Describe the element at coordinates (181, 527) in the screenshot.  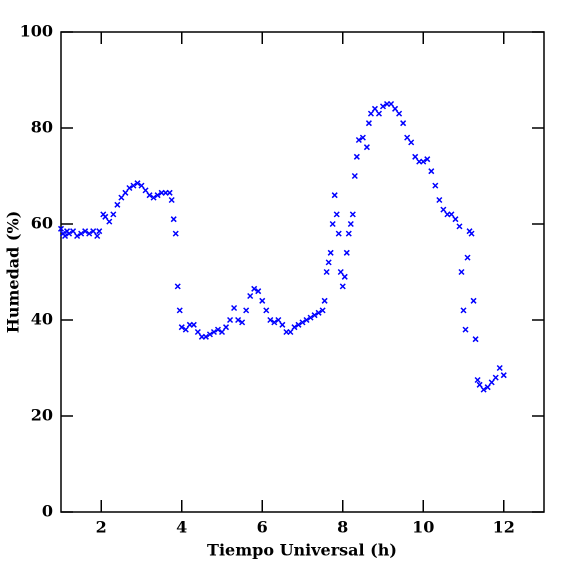
I see `x-tick-label: 4` at that location.